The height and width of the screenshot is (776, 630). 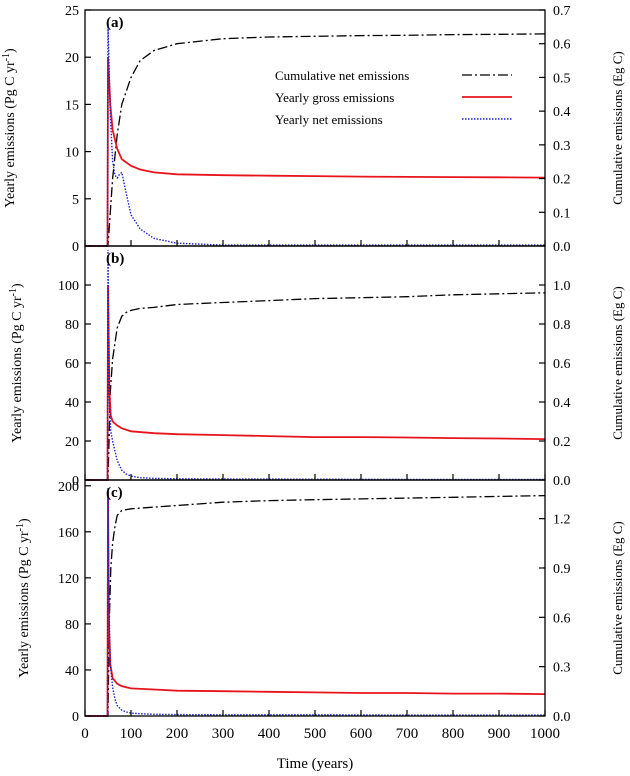 What do you see at coordinates (562, 213) in the screenshot?
I see `y2-tick-label: 0.1` at bounding box center [562, 213].